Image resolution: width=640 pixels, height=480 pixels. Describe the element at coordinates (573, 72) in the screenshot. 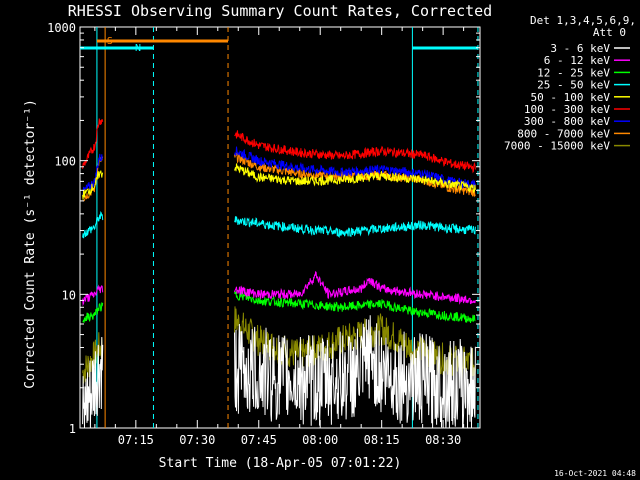

I see `legend-label: 12 - 25 keV` at that location.